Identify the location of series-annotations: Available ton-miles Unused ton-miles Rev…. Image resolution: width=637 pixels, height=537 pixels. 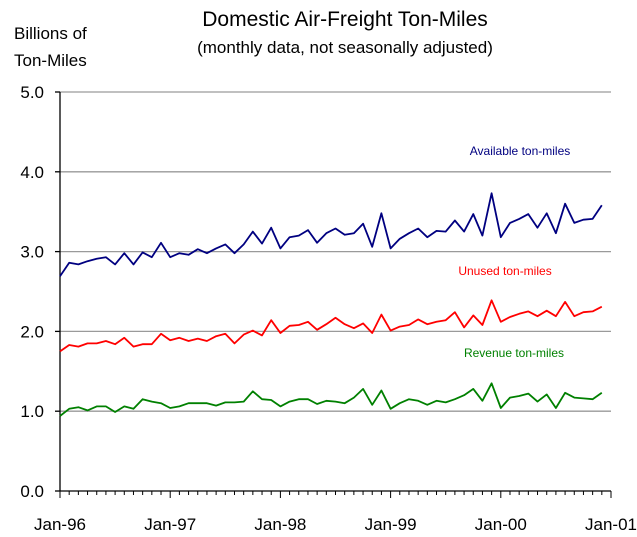
(514, 252).